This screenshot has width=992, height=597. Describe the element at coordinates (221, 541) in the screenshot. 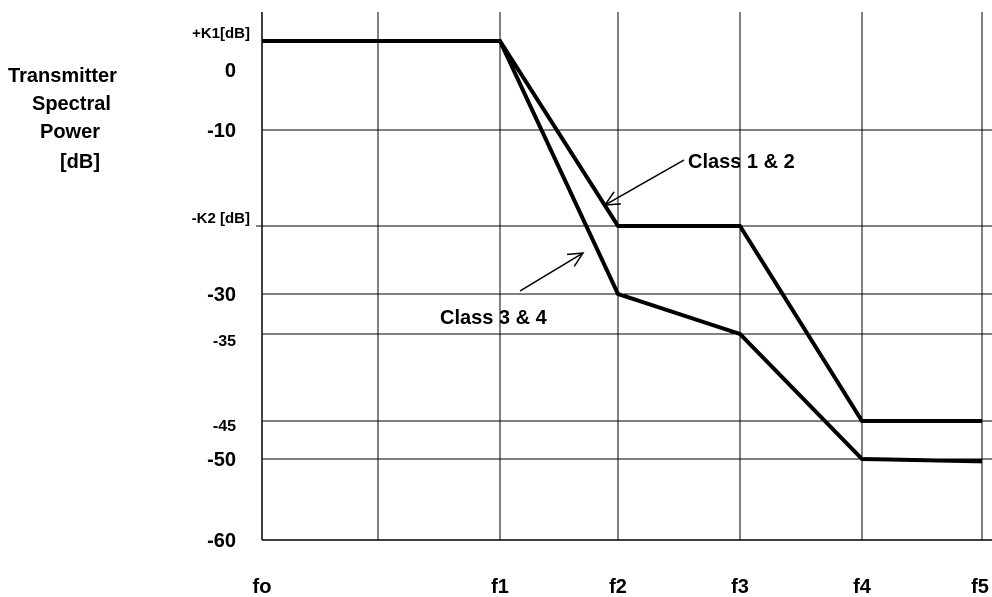

I see `y-tick-label: -60` at that location.